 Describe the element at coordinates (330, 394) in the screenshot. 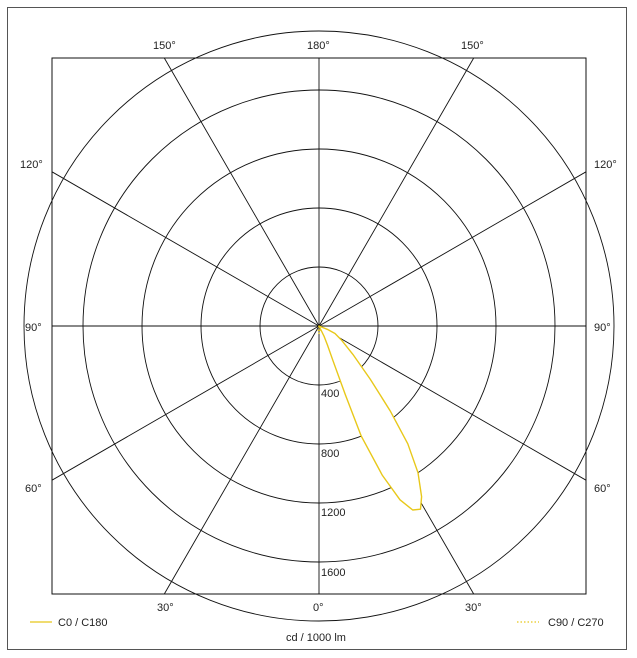

I see `radial-tick-400: 400` at that location.